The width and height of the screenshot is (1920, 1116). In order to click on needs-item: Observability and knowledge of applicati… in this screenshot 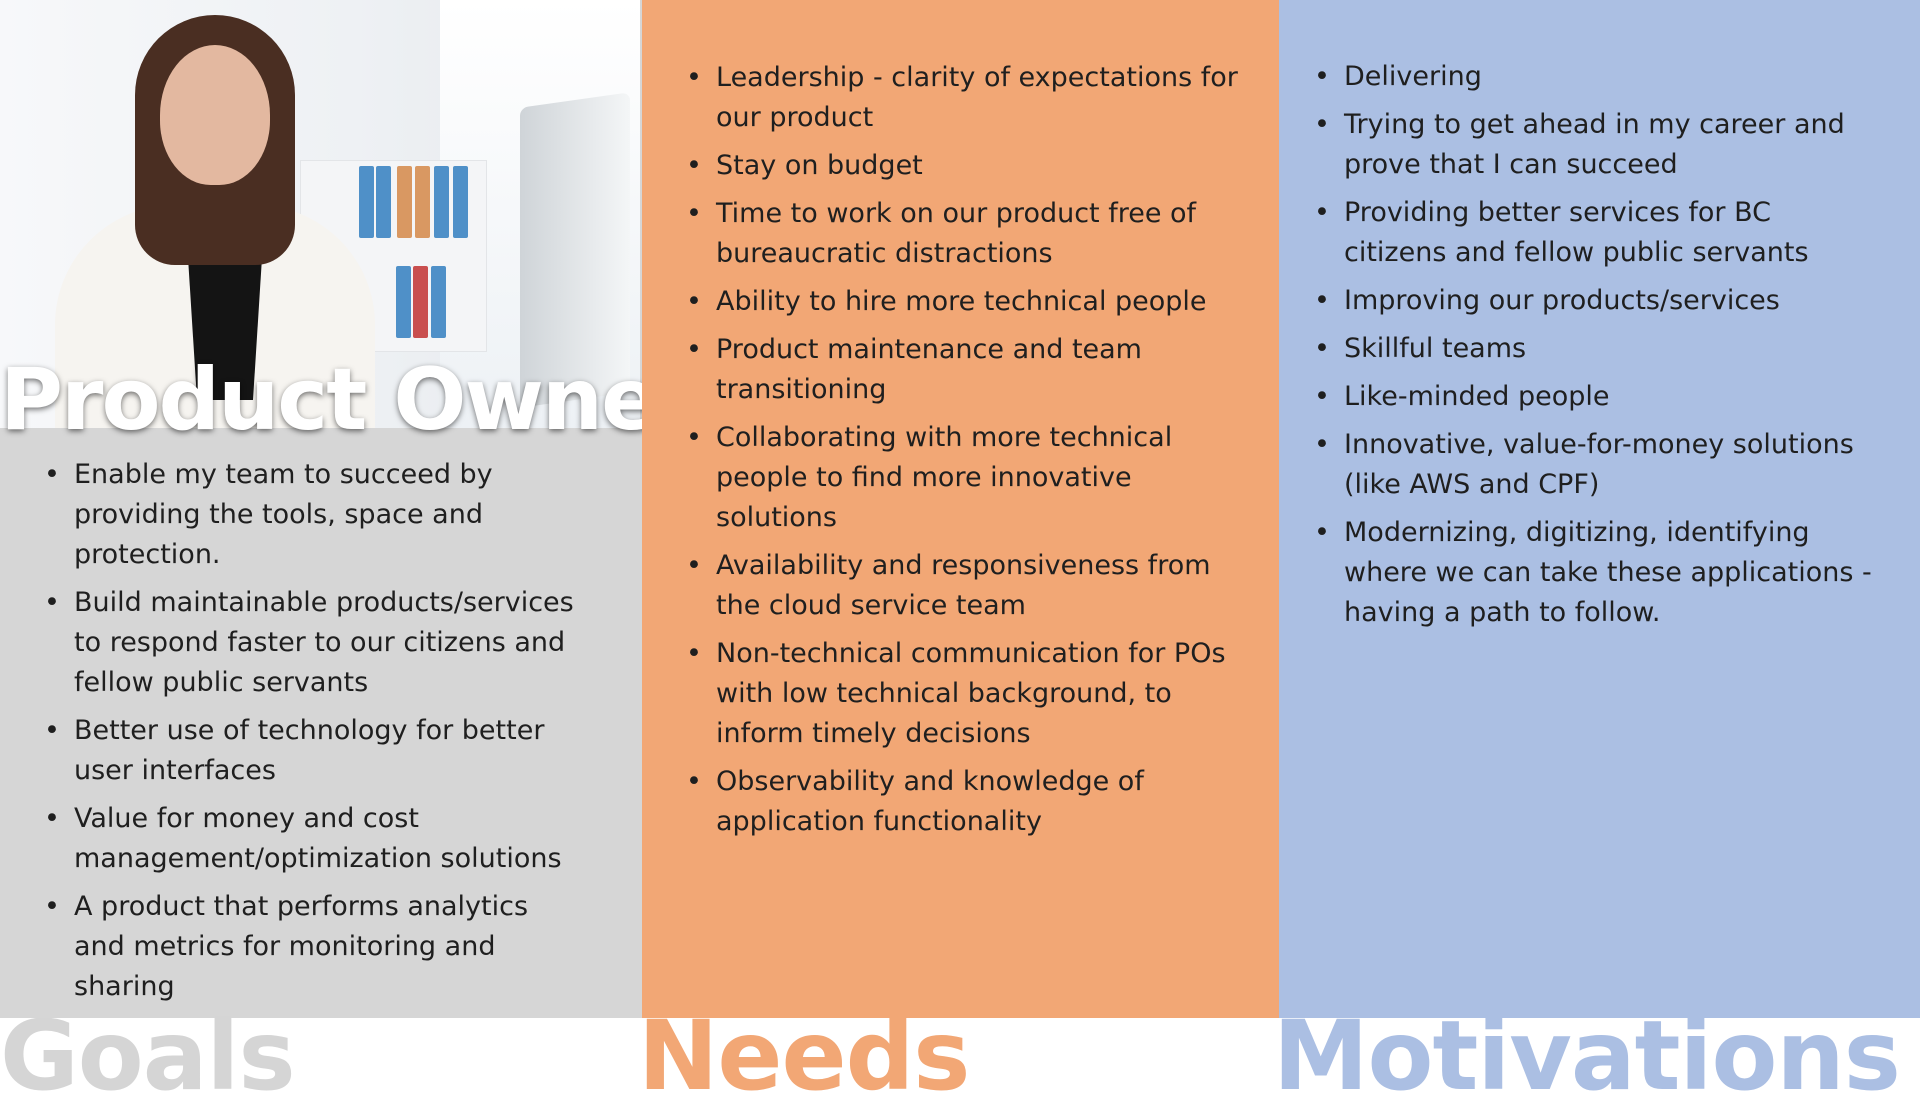, I will do `click(966, 802)`.